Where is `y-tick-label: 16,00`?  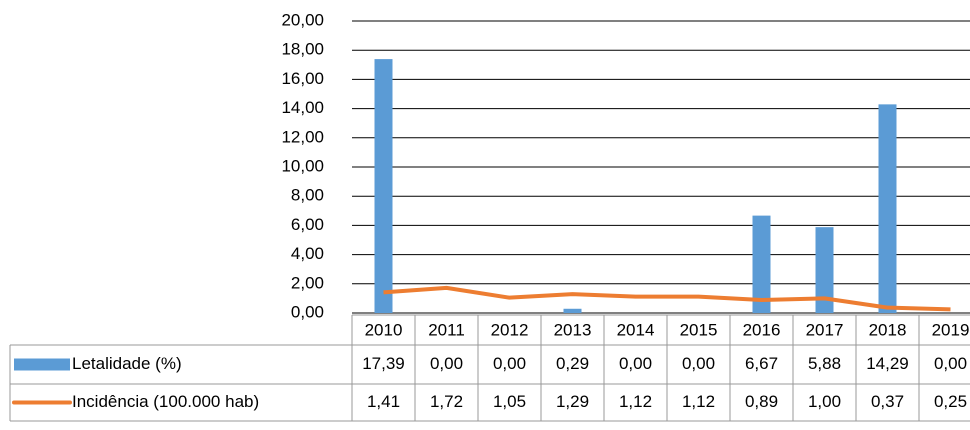
y-tick-label: 16,00 is located at coordinates (302, 78).